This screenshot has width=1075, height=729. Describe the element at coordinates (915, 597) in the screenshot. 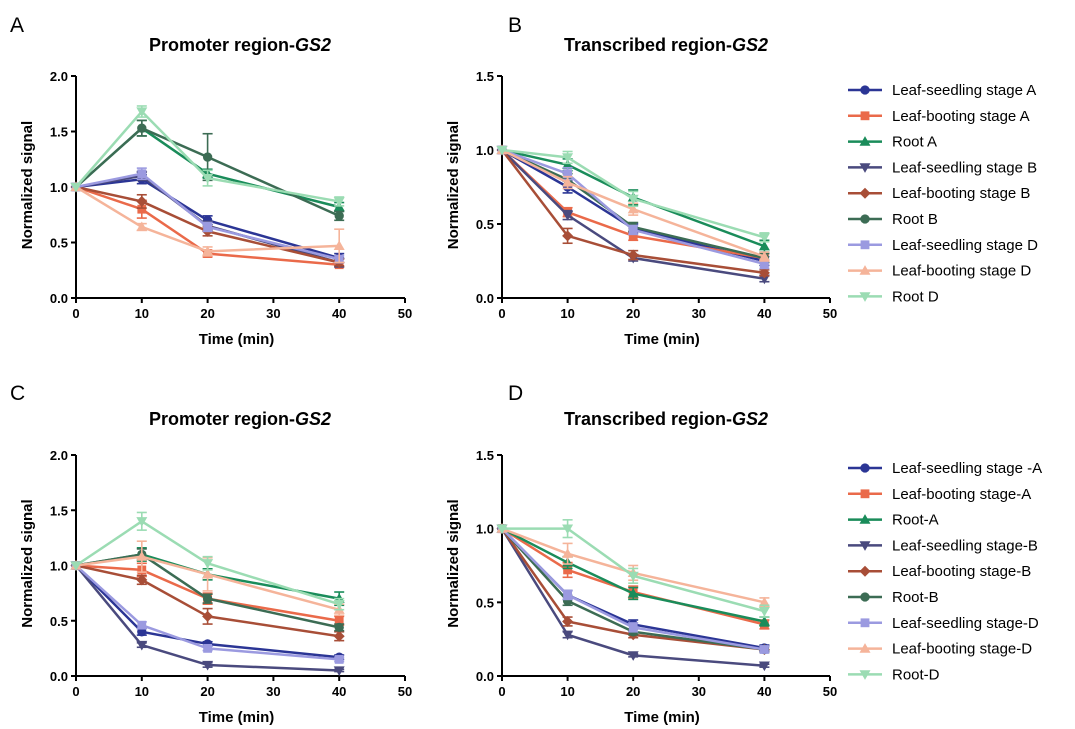

I see `legend-label: Root-B` at that location.